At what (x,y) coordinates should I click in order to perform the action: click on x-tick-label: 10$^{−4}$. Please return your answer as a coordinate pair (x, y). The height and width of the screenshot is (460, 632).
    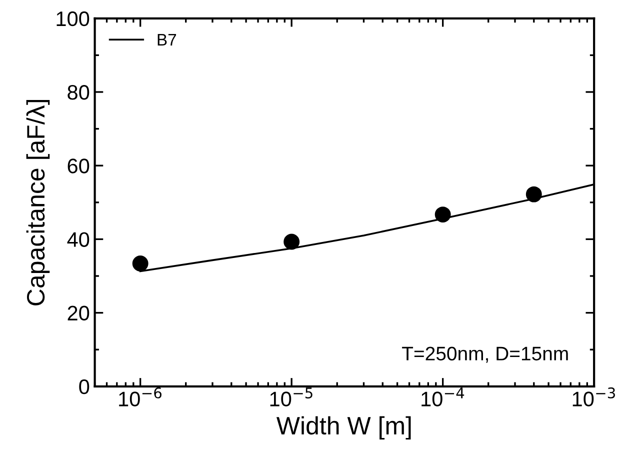
    Looking at the image, I should click on (443, 397).